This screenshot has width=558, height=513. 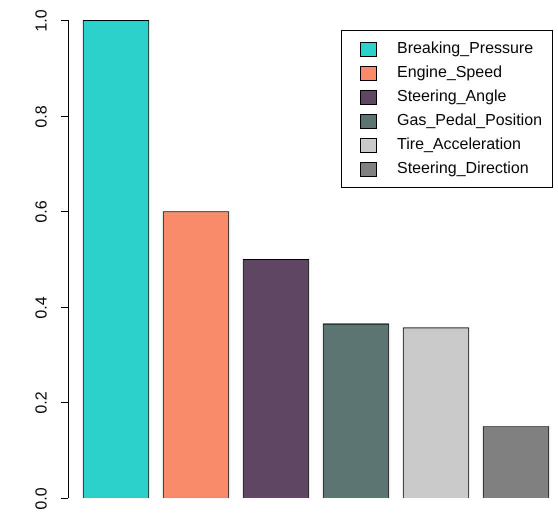 I want to click on y-tick-label: 0.2, so click(x=41, y=402).